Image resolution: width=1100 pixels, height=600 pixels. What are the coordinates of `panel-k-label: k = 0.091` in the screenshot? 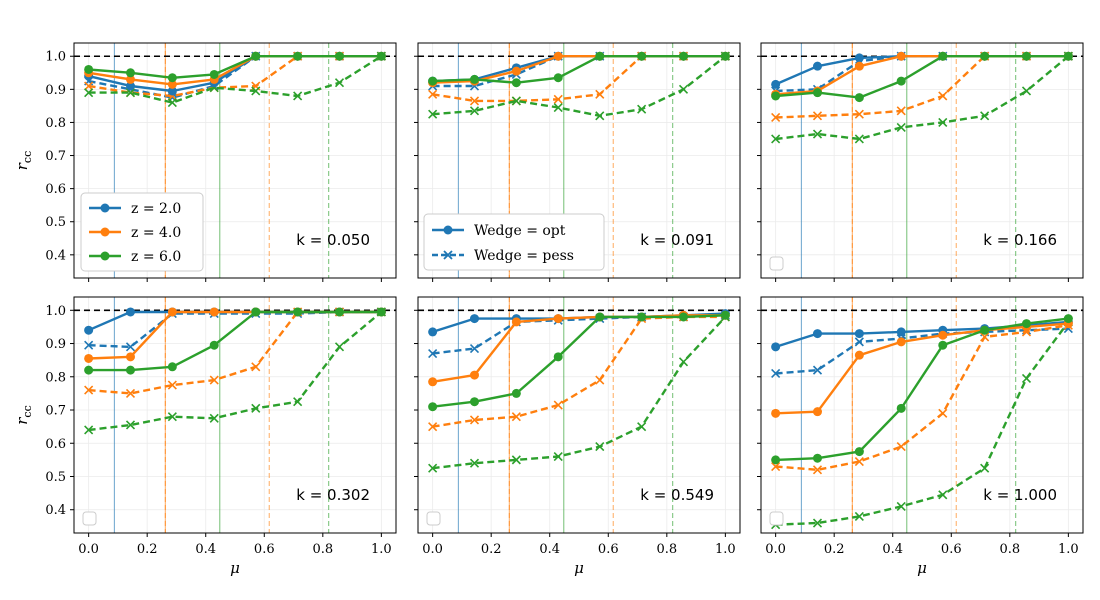 It's located at (677, 240).